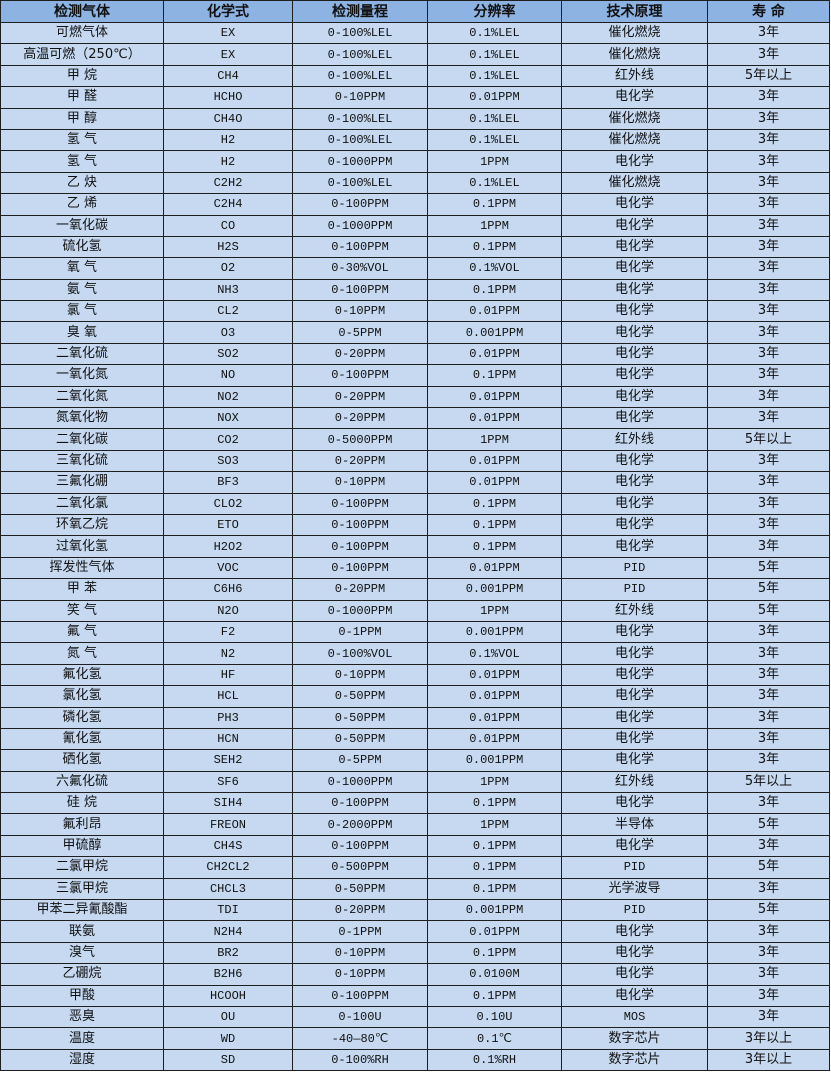 The image size is (831, 1075). I want to click on lifetime-cell: 5年, so click(768, 610).